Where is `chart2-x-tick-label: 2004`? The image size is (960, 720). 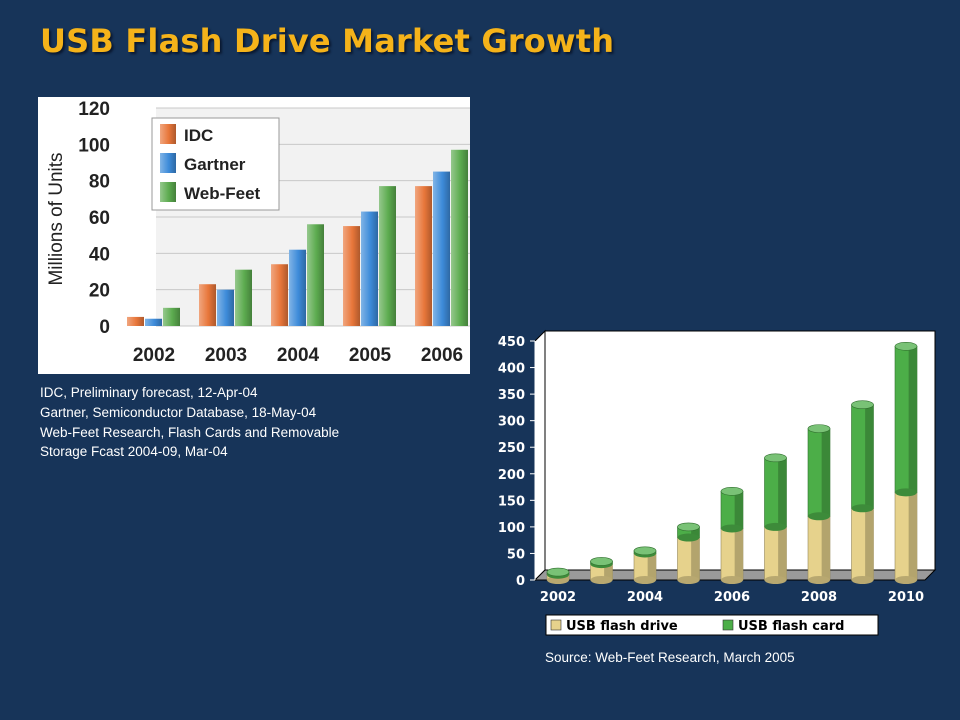 chart2-x-tick-label: 2004 is located at coordinates (645, 597).